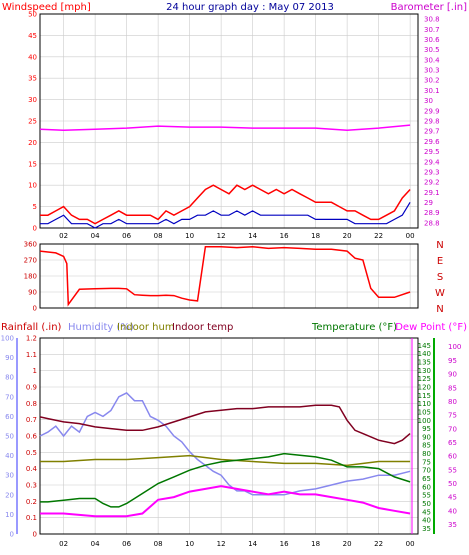 The image size is (469, 555). What do you see at coordinates (31, 502) in the screenshot?
I see `rainfall-tick: 0.2` at bounding box center [31, 502].